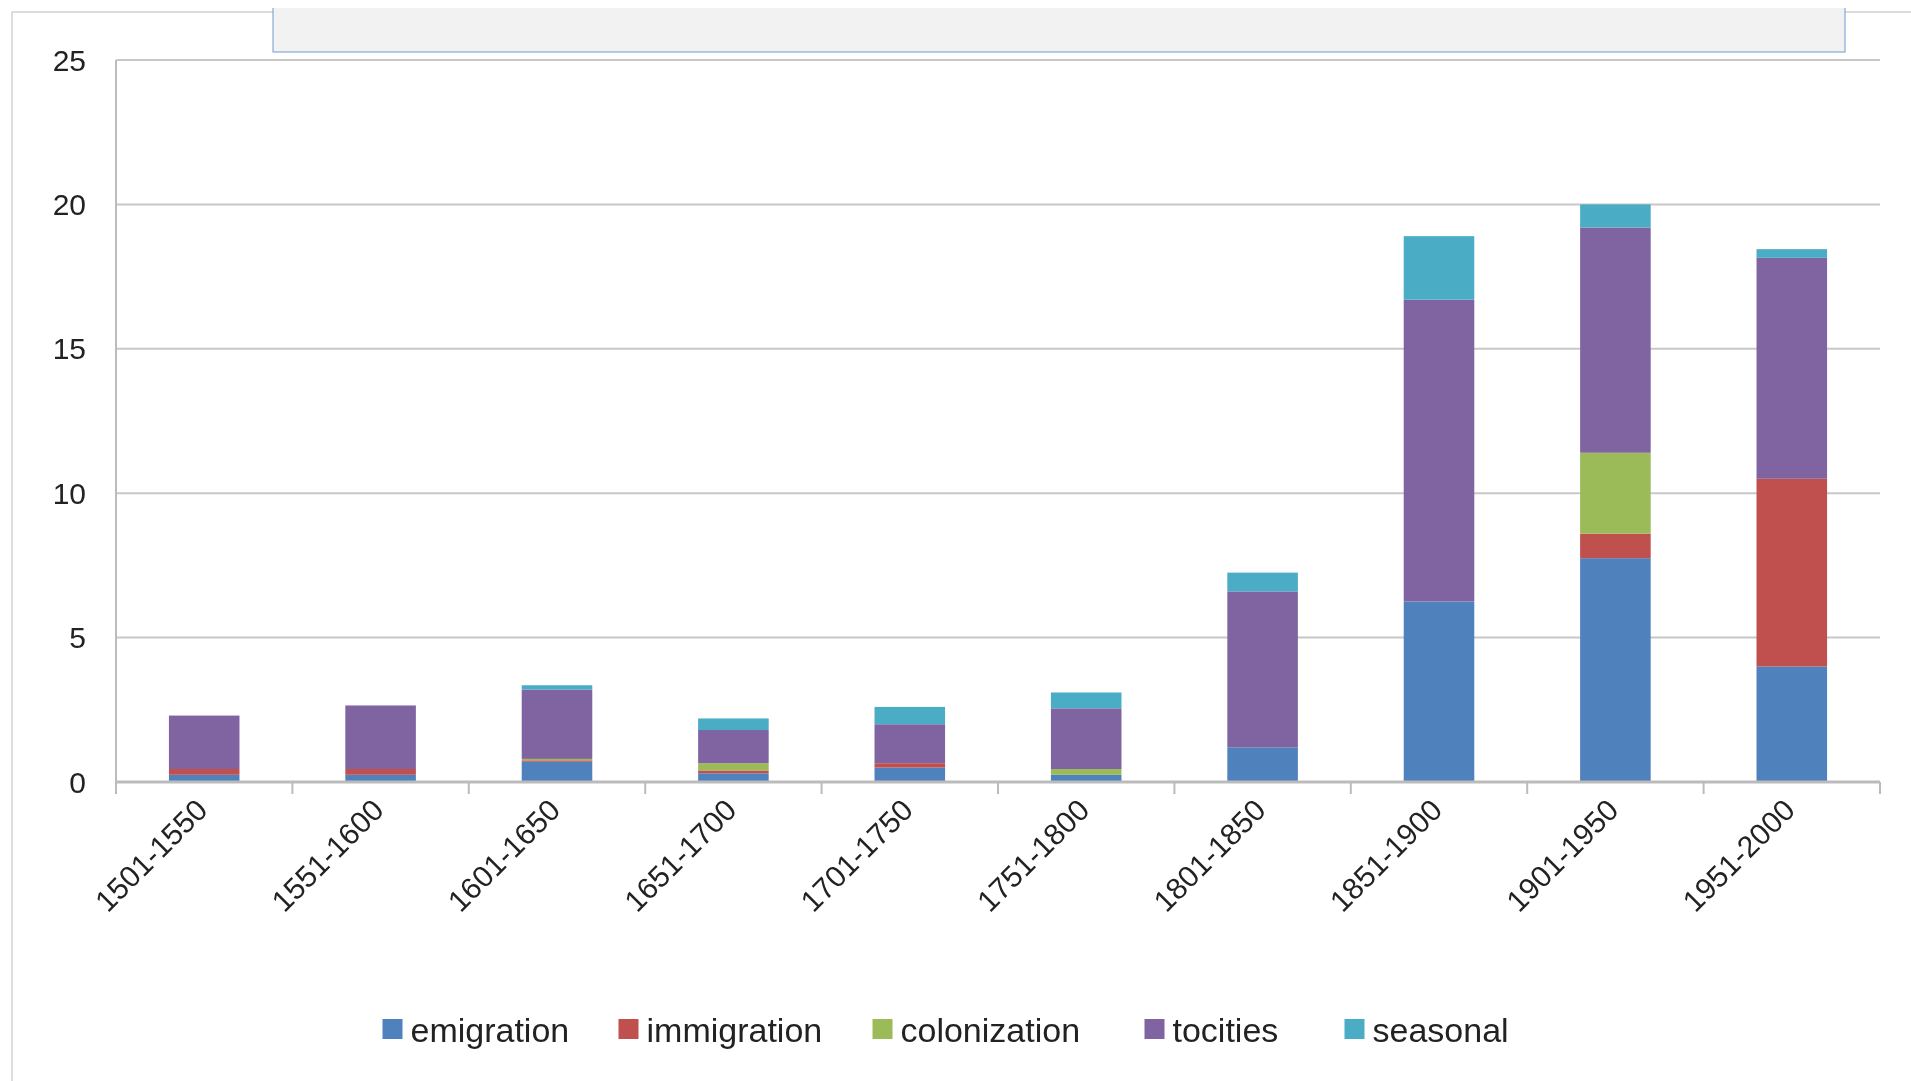 Image resolution: width=1911 pixels, height=1081 pixels. I want to click on legend-label: tocities, so click(1225, 1029).